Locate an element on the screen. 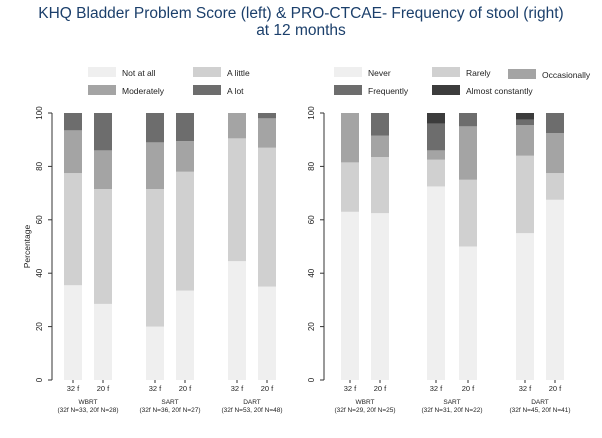 The image size is (602, 438). chart-title-line-2: at 12 months is located at coordinates (301, 30).